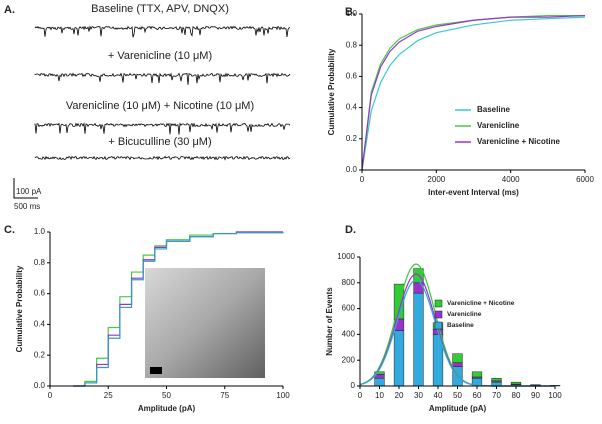 This screenshot has height=424, width=602. Describe the element at coordinates (379, 395) in the screenshot. I see `x-tick-label: 10` at that location.